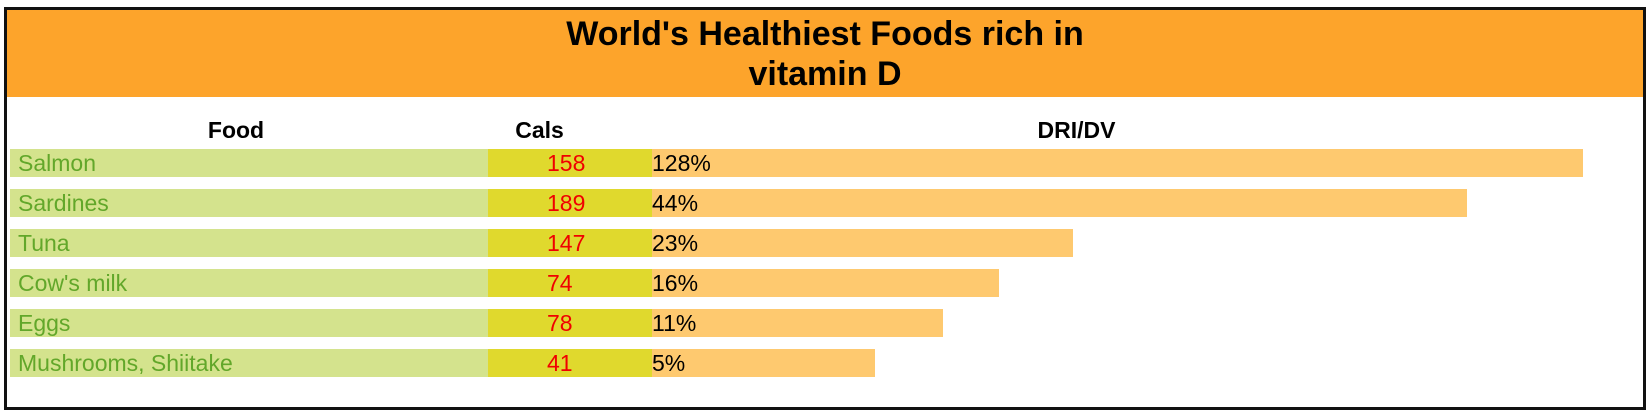 The width and height of the screenshot is (1652, 418). What do you see at coordinates (681, 163) in the screenshot?
I see `dri-dv-value: 128%` at bounding box center [681, 163].